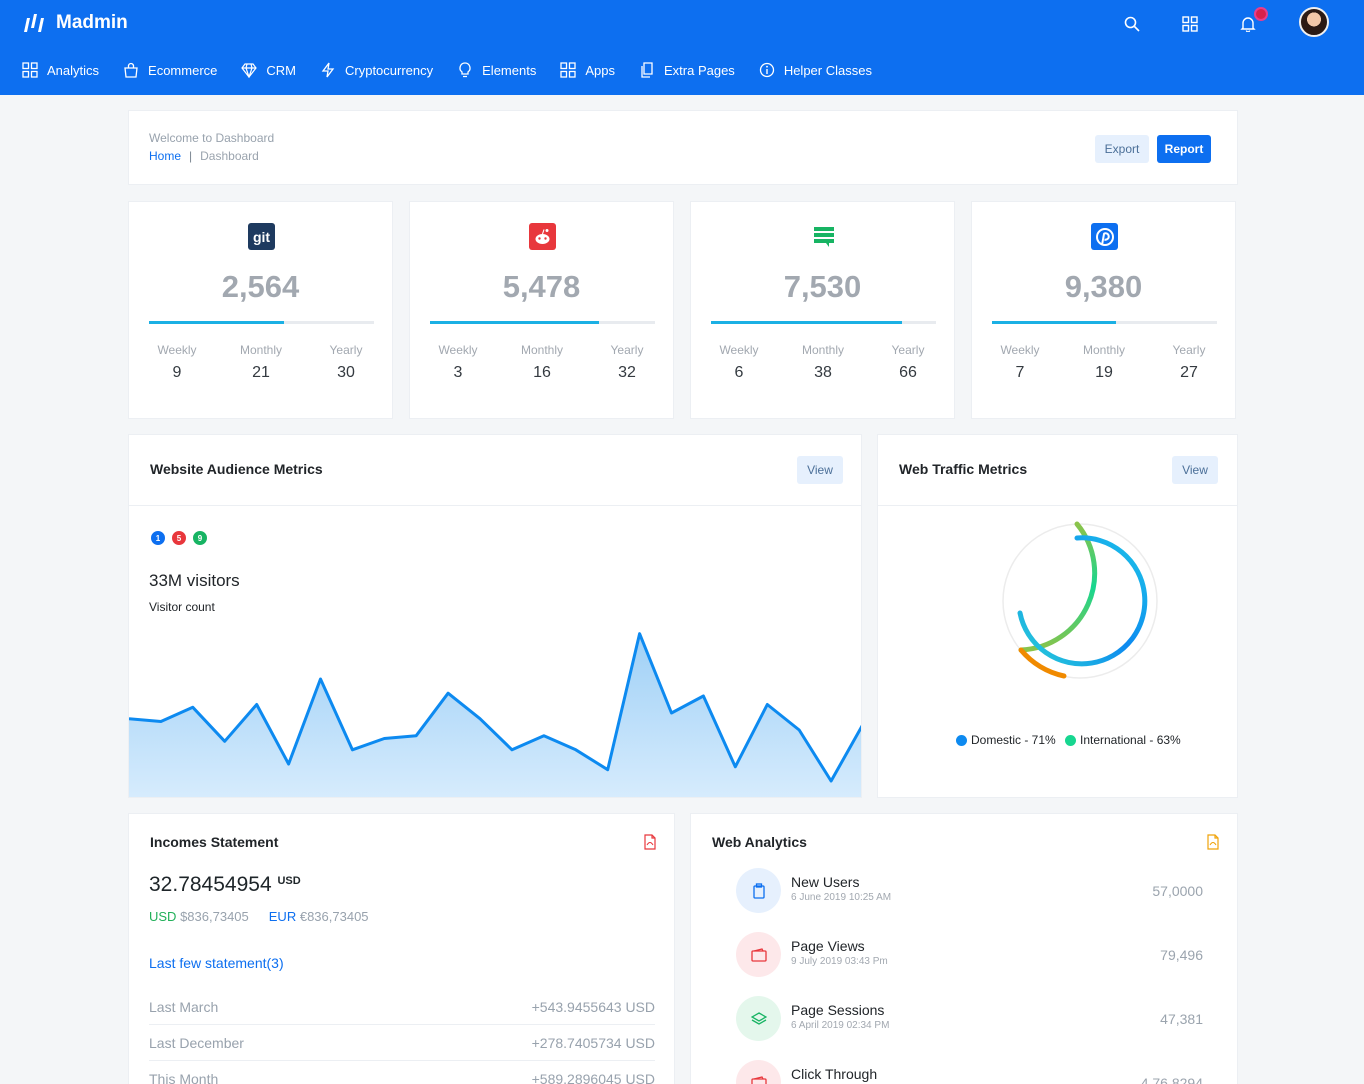  Describe the element at coordinates (214, 842) in the screenshot. I see `incomes-title: Incomes Statement` at that location.